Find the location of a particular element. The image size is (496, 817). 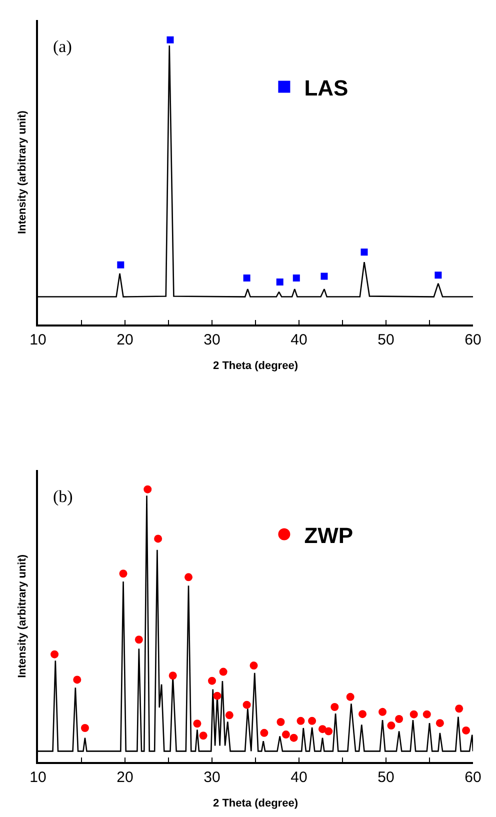

annotation: (b) is located at coordinates (63, 496).